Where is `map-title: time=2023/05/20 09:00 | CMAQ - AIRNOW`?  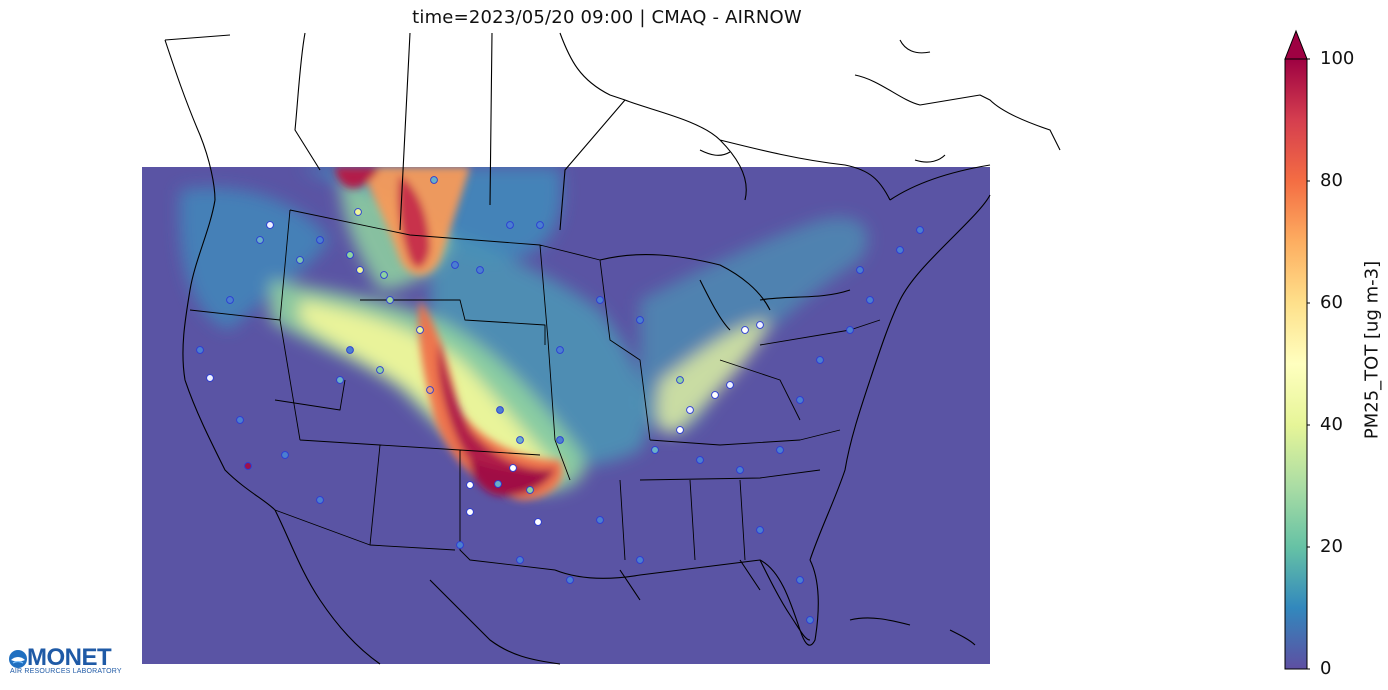
map-title: time=2023/05/20 09:00 | CMAQ - AIRNOW is located at coordinates (607, 17).